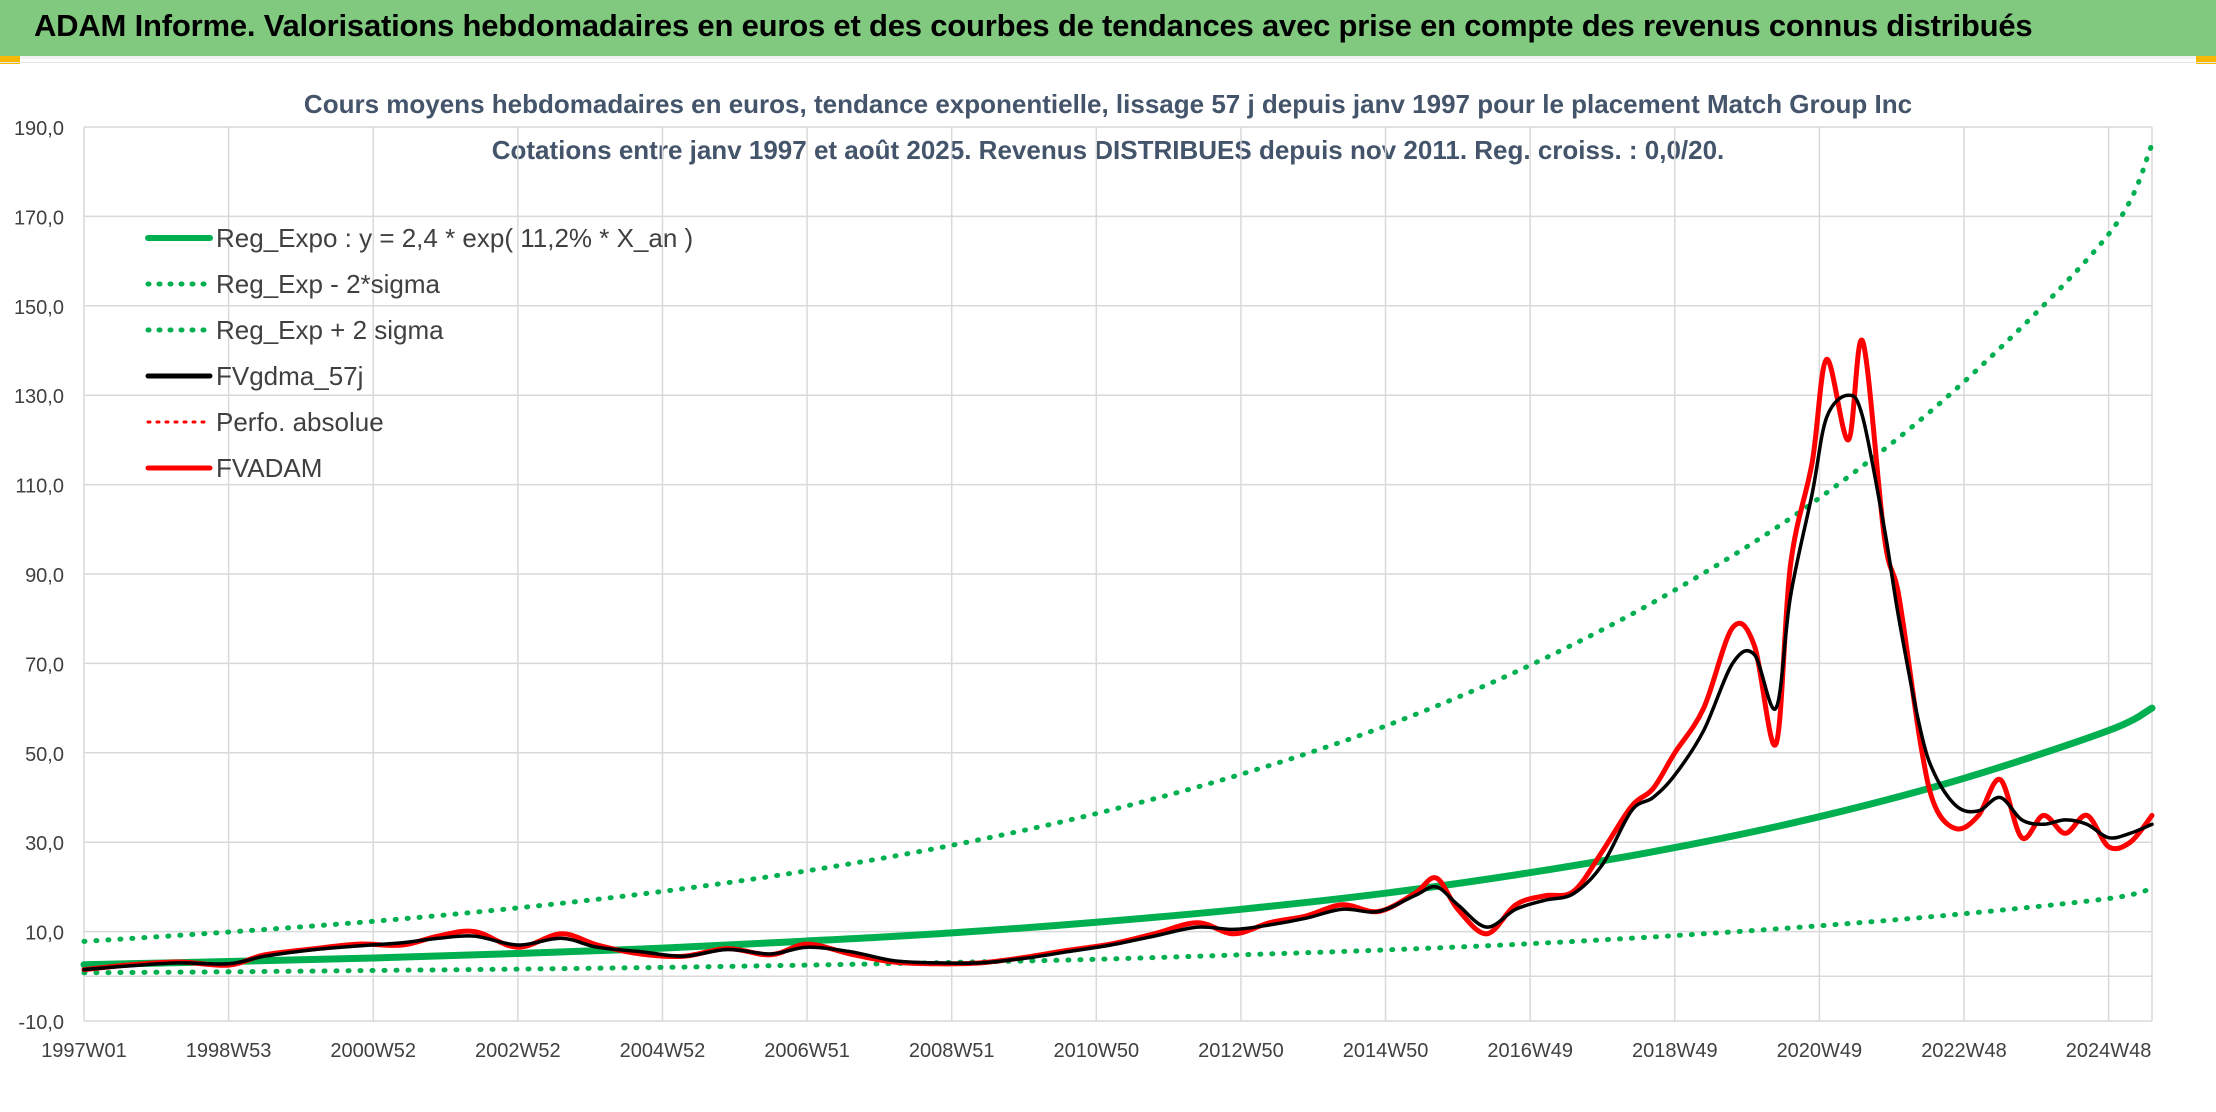  What do you see at coordinates (373, 1051) in the screenshot?
I see `x-tick-label: 2000W52` at bounding box center [373, 1051].